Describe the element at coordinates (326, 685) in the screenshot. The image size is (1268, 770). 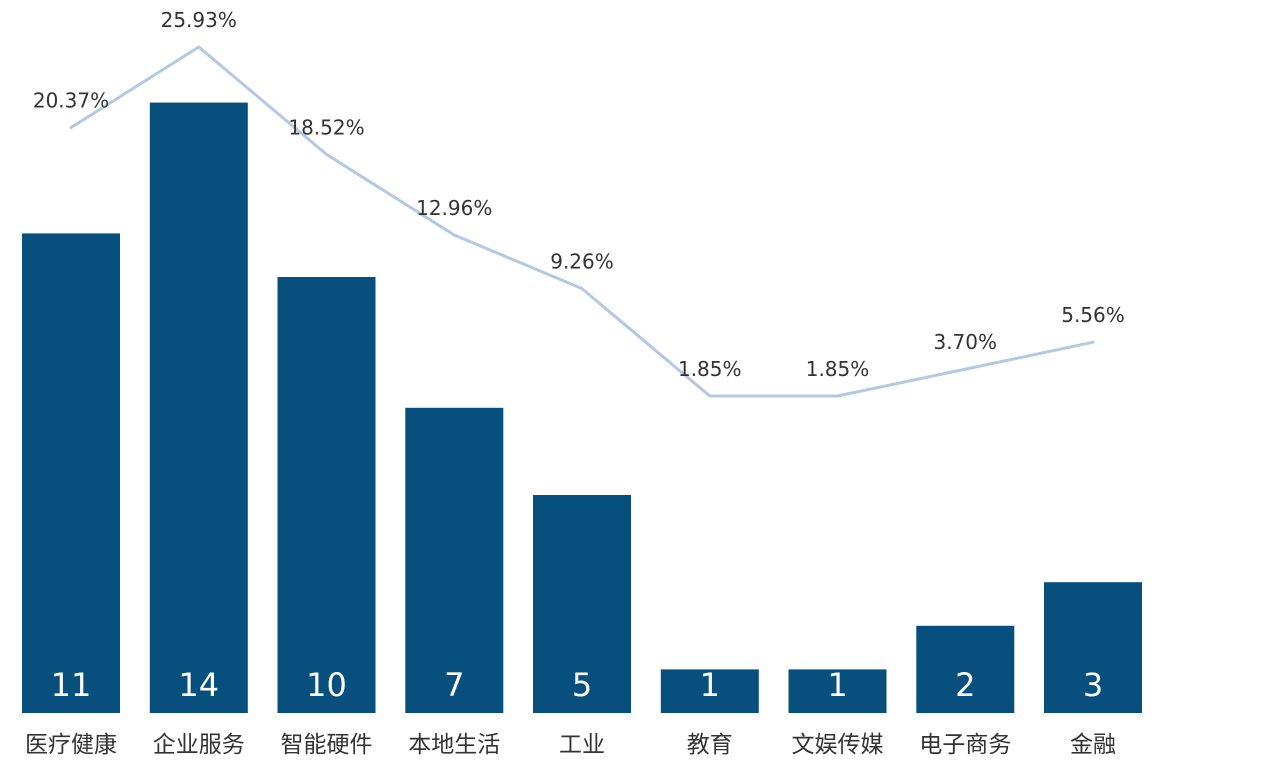
I see `bar-value-label: 10` at that location.